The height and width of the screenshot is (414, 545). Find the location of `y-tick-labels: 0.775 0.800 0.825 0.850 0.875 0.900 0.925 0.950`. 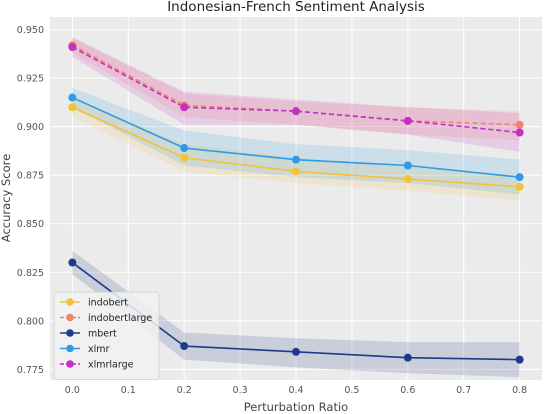

y-tick-labels: 0.775 0.800 0.825 0.850 0.875 0.900 0.925 0.950 is located at coordinates (30, 200).